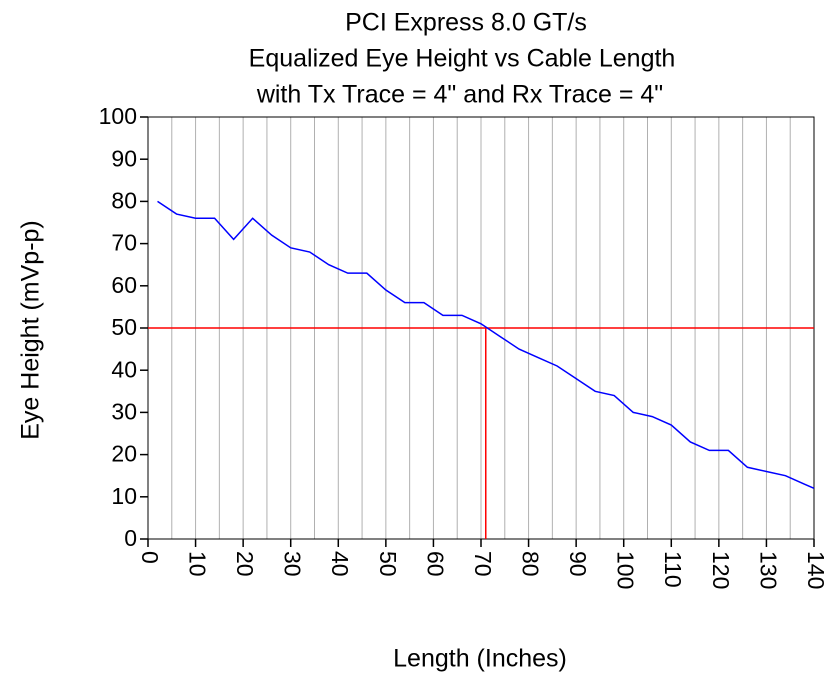 This screenshot has width=833, height=677. I want to click on x-tick-label: 130, so click(768, 570).